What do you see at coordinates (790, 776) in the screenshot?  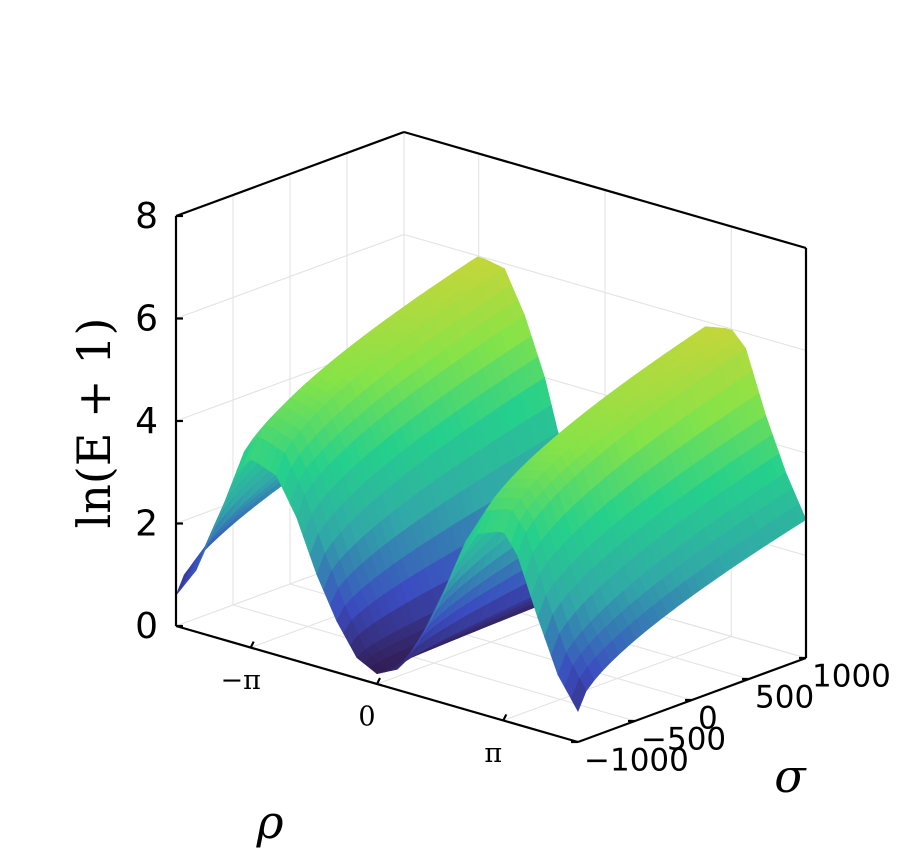 I see `y-axis-label: σ` at bounding box center [790, 776].